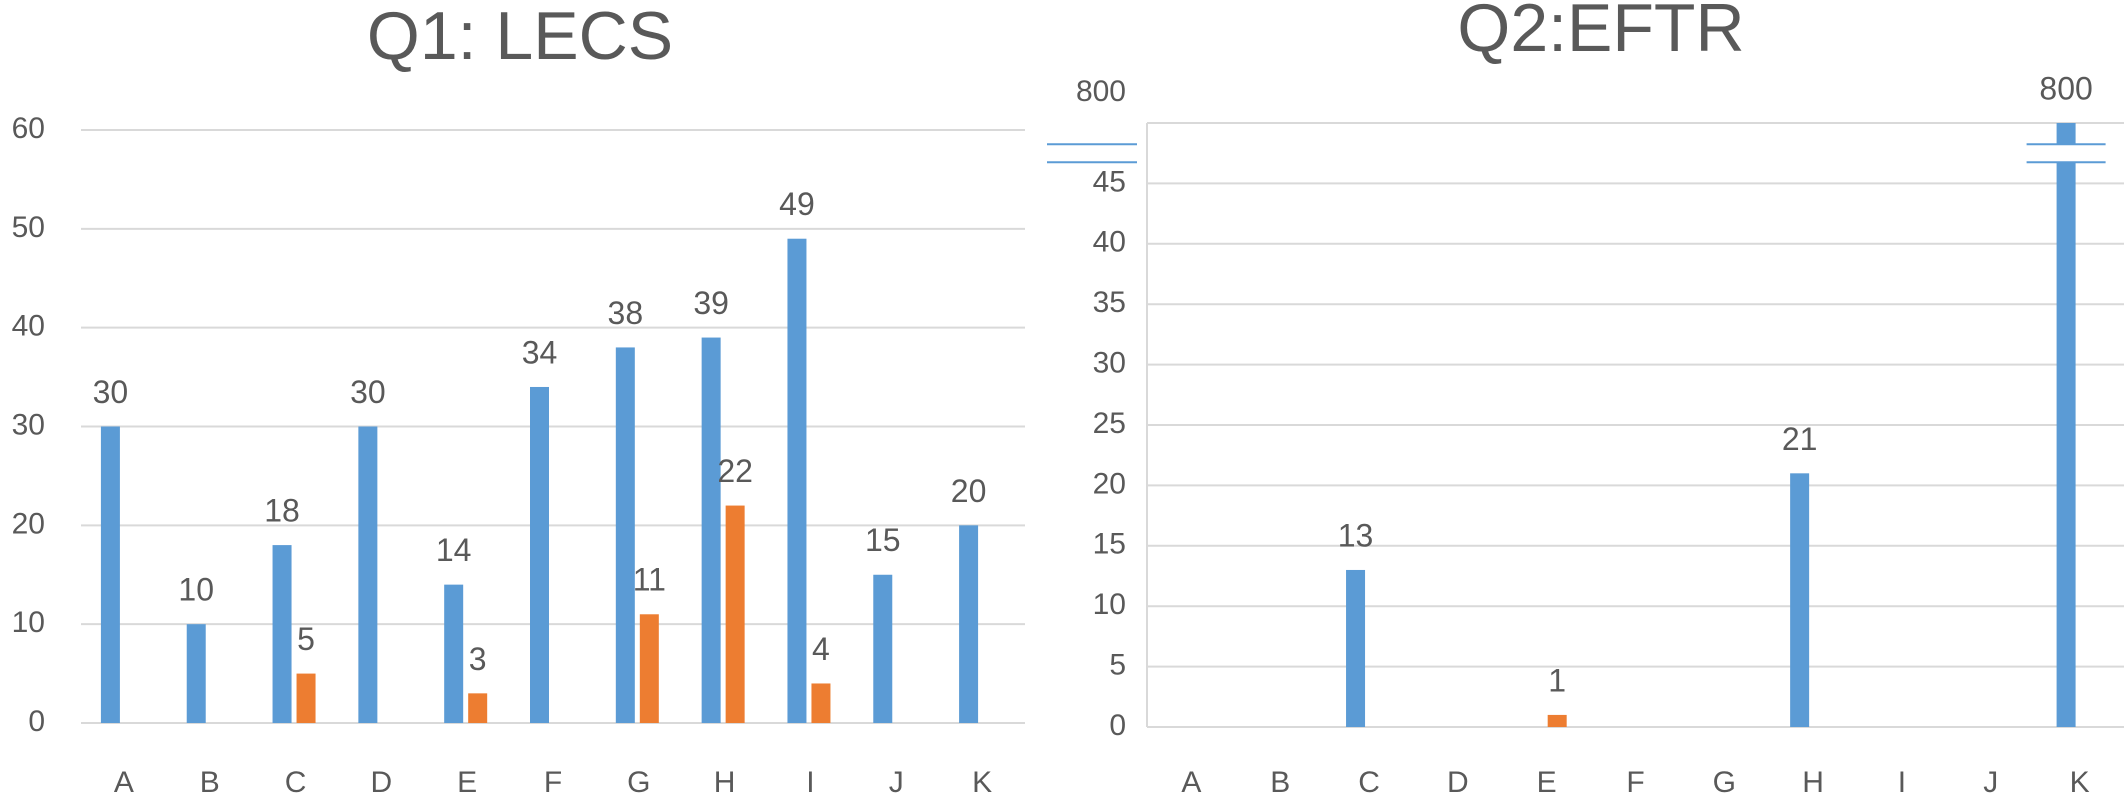  What do you see at coordinates (649, 580) in the screenshot?
I see `data-label: 11` at bounding box center [649, 580].